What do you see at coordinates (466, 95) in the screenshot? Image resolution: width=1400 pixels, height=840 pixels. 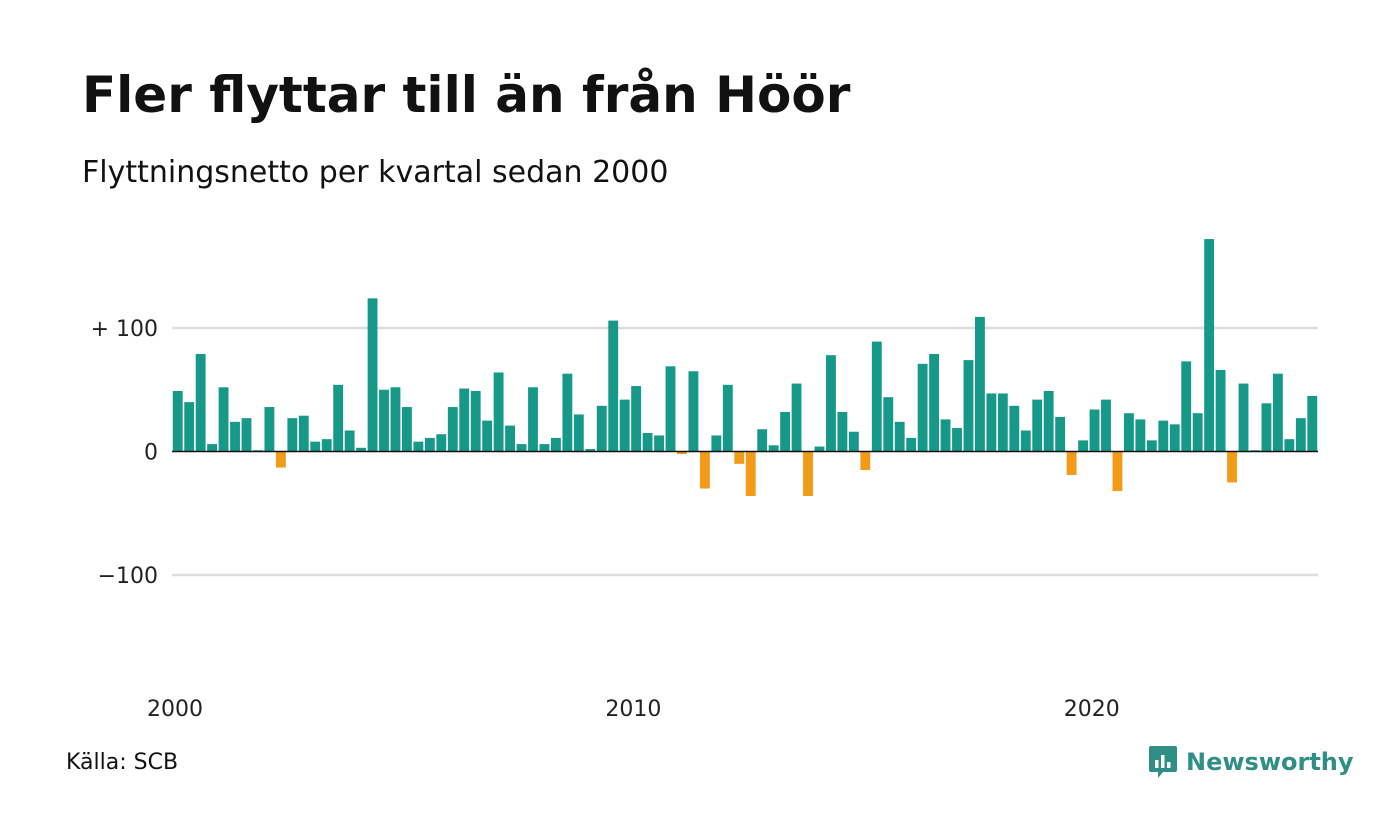 I see `chart-title: Fler flyttar till än från Höör` at bounding box center [466, 95].